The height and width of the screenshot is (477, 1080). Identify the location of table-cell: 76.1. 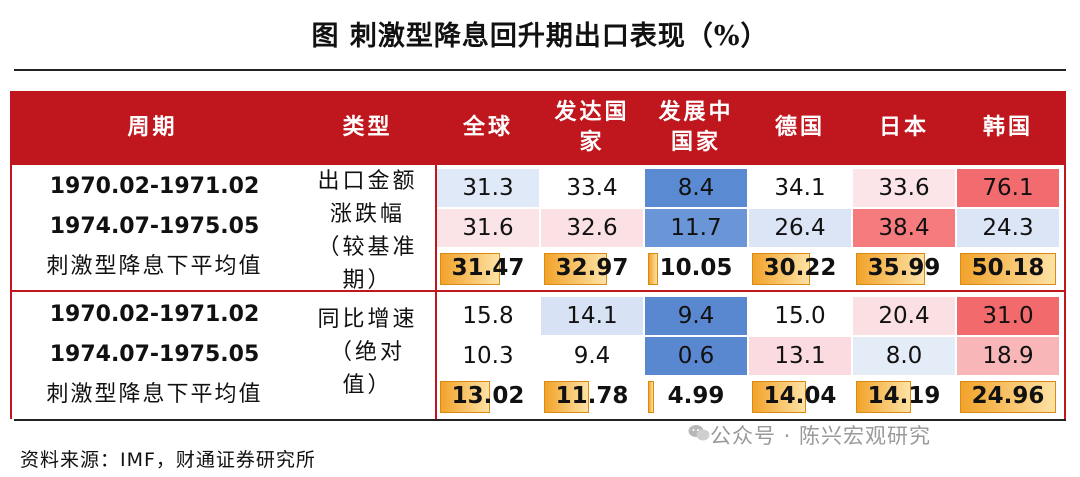
(1008, 188).